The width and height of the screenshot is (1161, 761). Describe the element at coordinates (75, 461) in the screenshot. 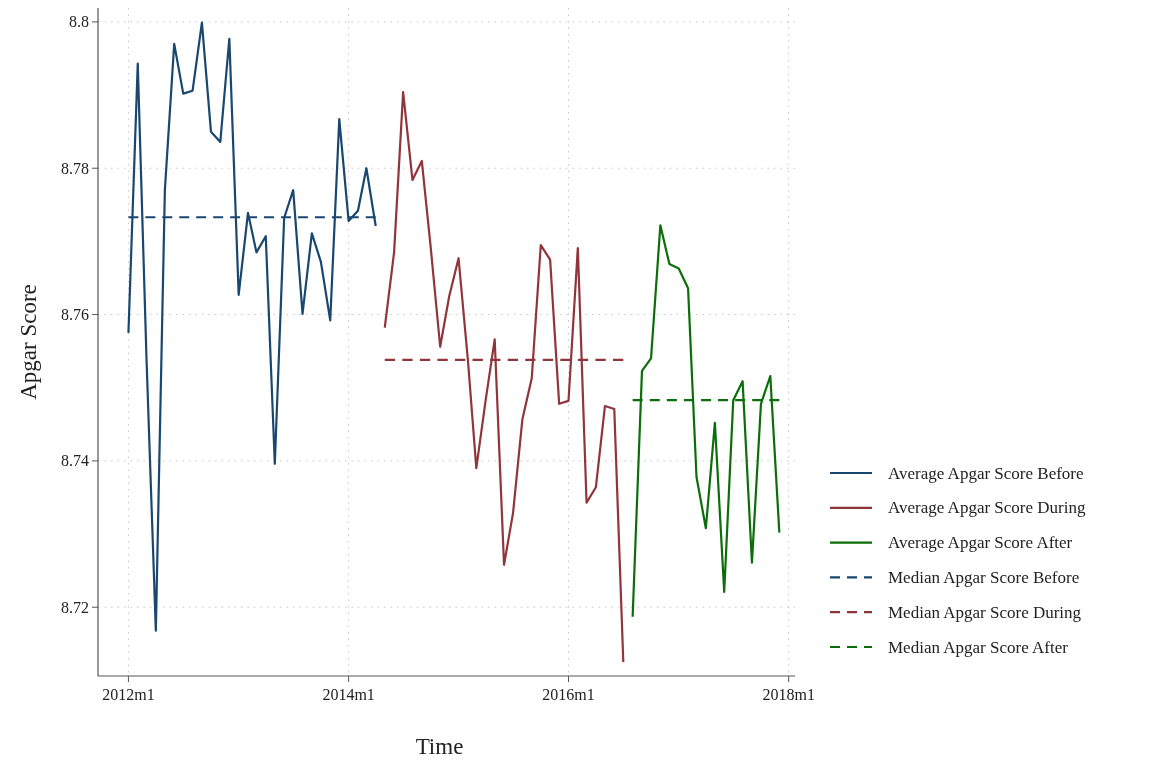

I see `y-tick-label: 8.74` at that location.